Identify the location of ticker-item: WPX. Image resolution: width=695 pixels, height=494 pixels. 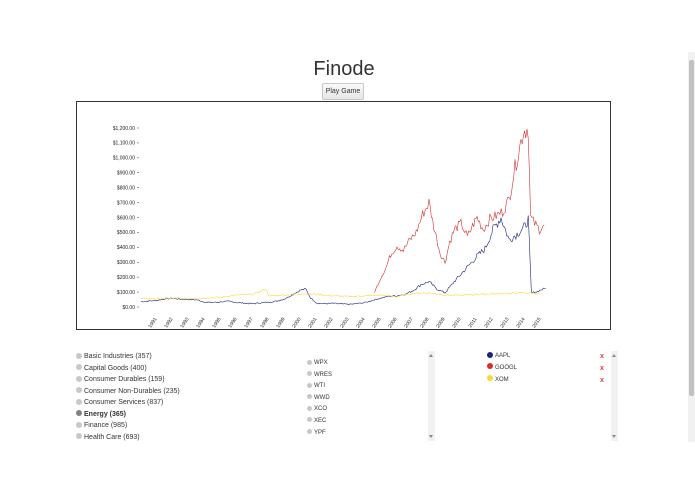
(318, 364).